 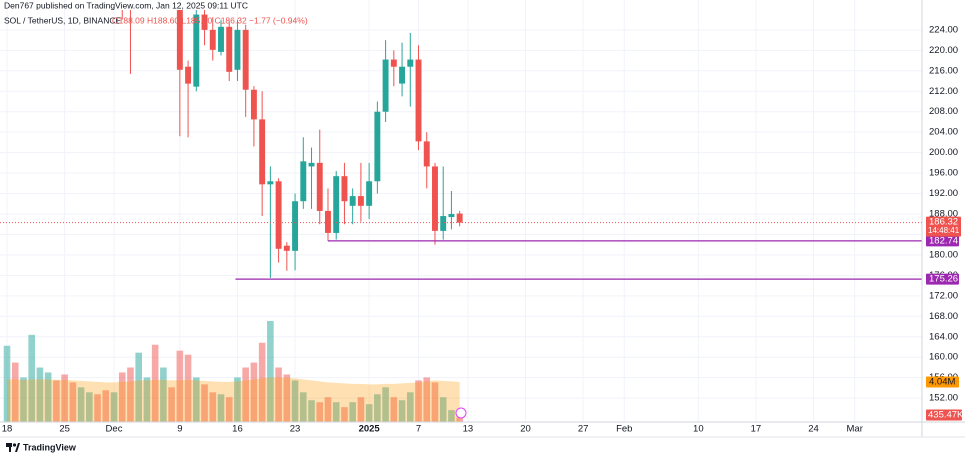 I want to click on last-price-box, so click(x=943, y=226).